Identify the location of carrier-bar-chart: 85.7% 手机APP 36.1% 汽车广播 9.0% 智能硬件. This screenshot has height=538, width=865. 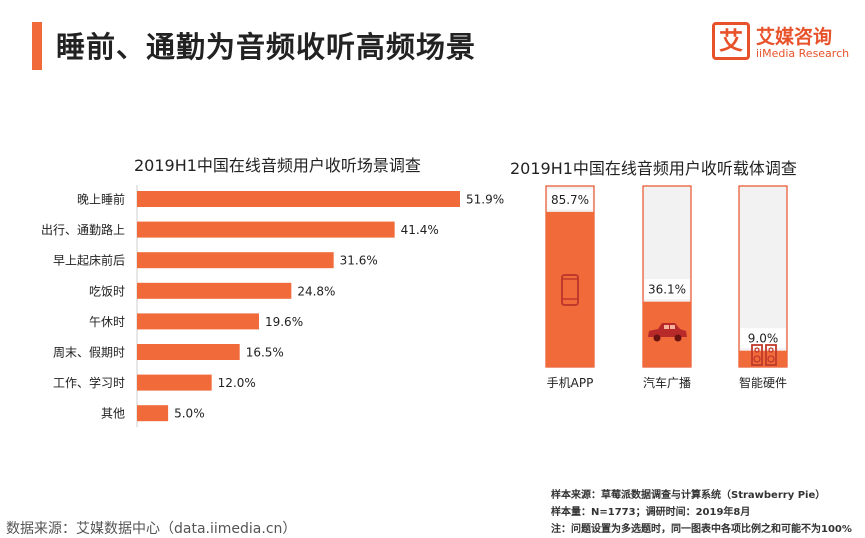
(666, 287).